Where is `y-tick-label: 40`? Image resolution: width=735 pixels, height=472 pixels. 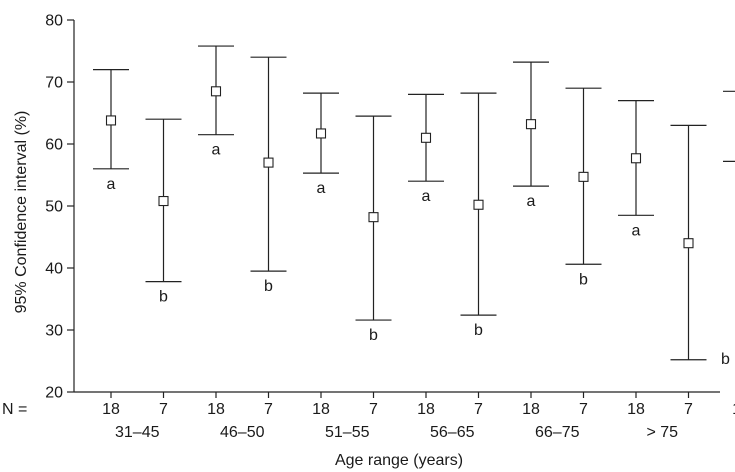 y-tick-label: 40 is located at coordinates (54, 269).